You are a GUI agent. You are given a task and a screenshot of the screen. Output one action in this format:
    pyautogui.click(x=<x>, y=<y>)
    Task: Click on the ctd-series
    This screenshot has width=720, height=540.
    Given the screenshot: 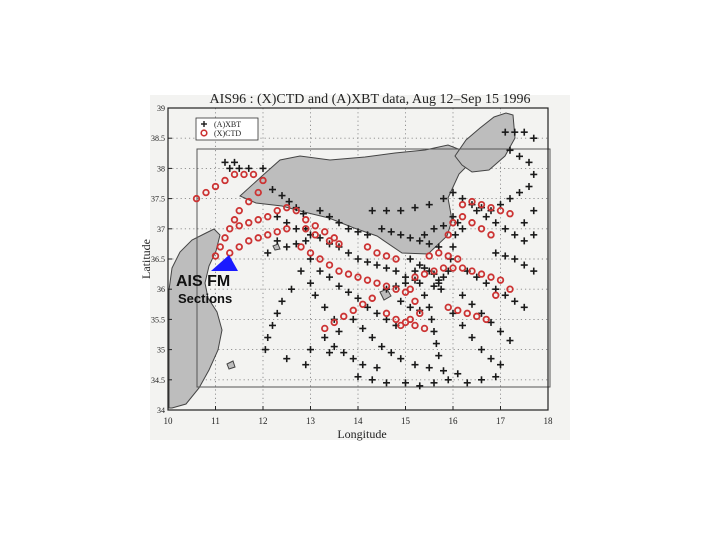 What is the action you would take?
    pyautogui.click(x=353, y=251)
    